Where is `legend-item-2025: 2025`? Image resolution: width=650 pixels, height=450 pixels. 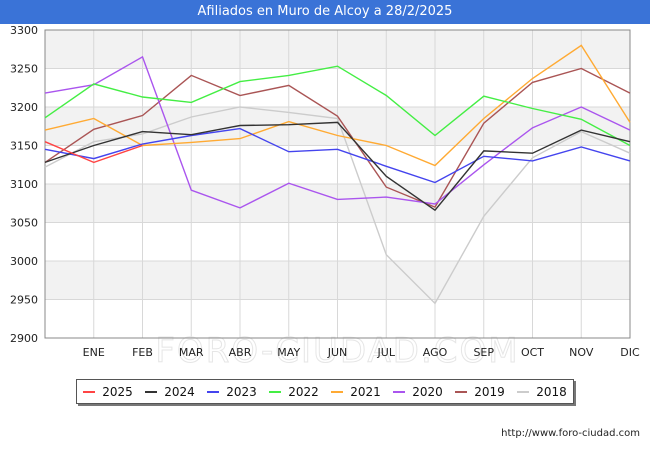
legend-item-2025: 2025 is located at coordinates (108, 392).